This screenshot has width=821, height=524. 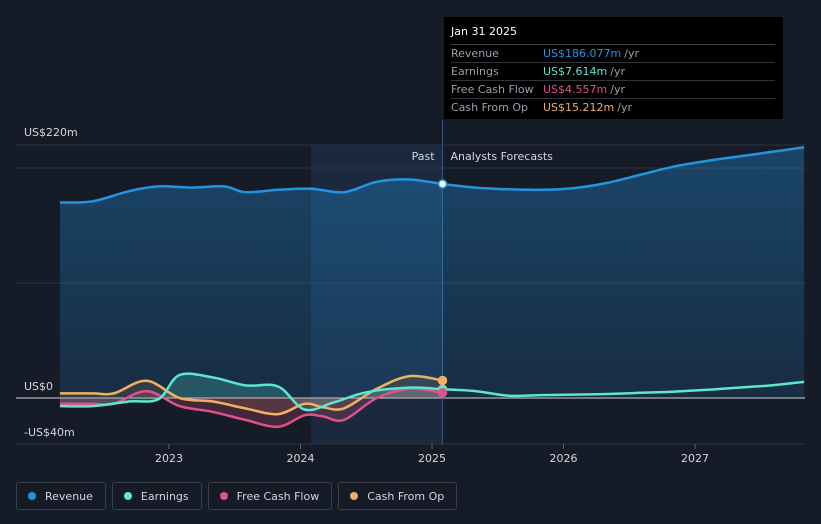 I want to click on tooltip-row-earnings: Earnings US$7.614m /yr, so click(x=613, y=72).